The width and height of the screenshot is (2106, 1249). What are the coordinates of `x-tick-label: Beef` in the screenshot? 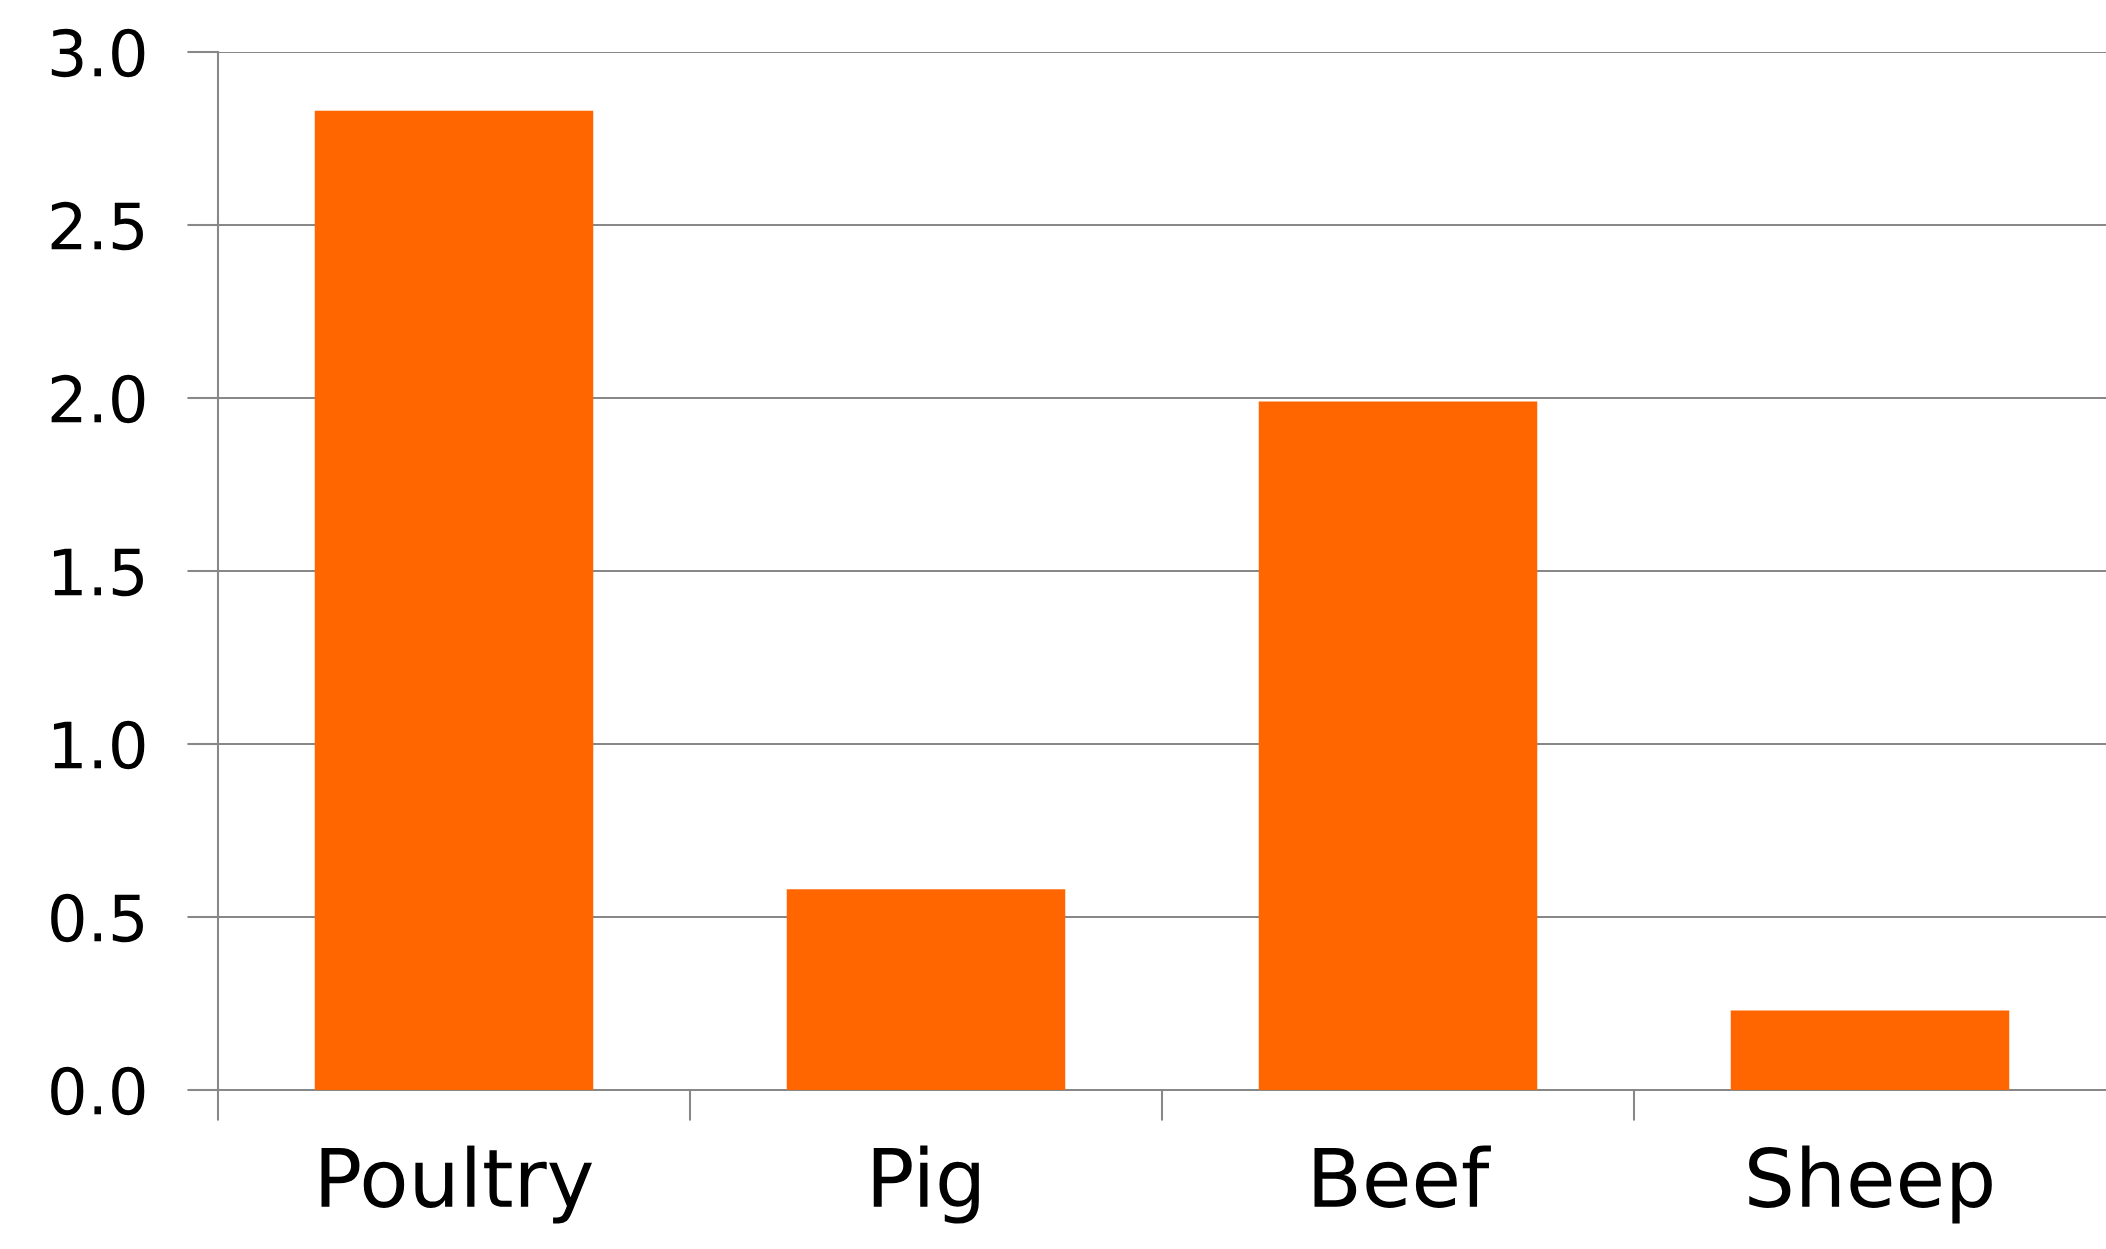 It's located at (1402, 1176).